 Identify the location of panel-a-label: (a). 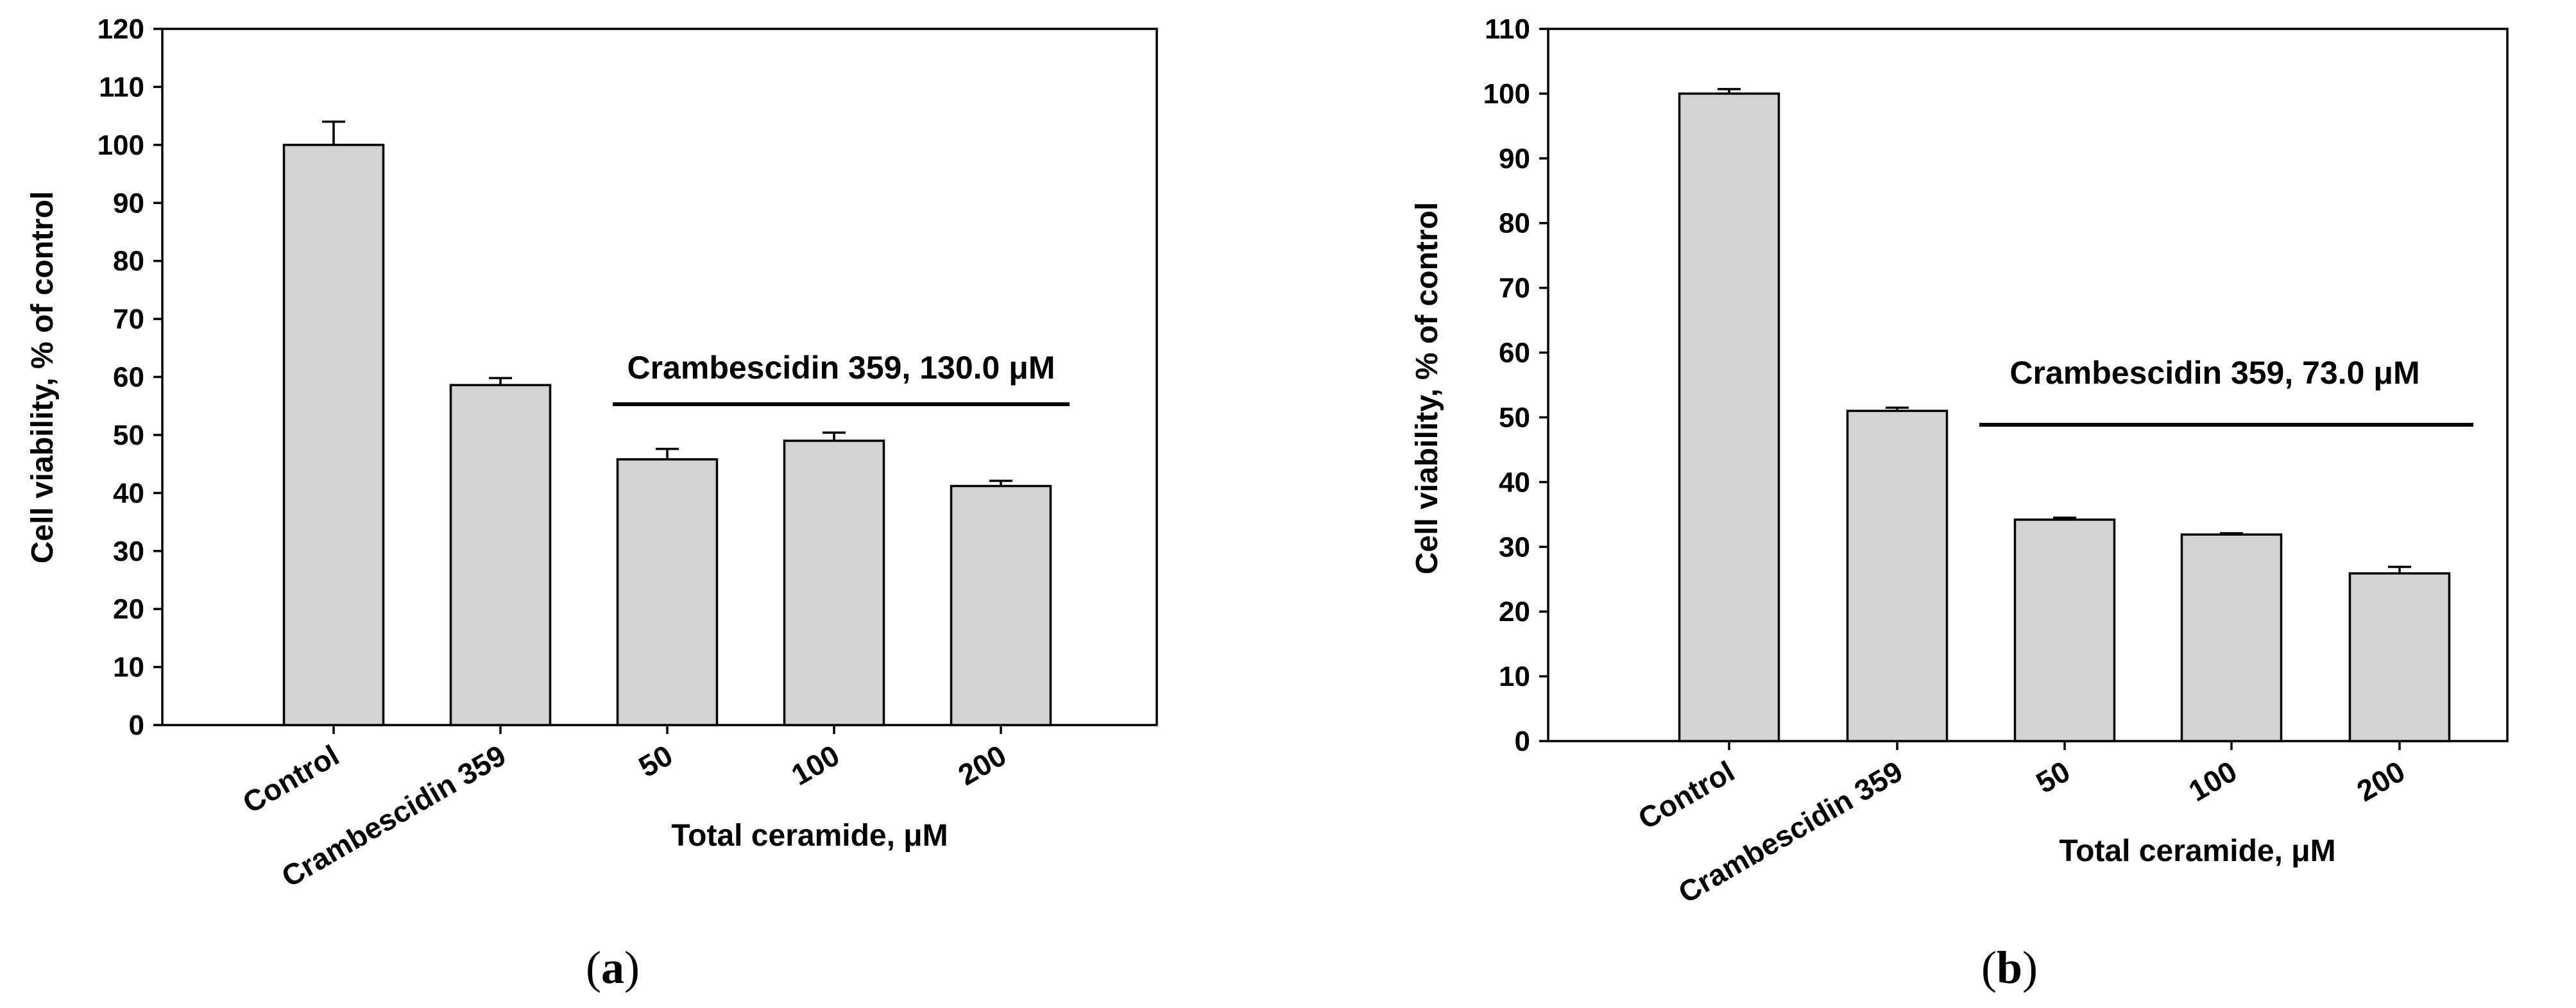
(613, 967).